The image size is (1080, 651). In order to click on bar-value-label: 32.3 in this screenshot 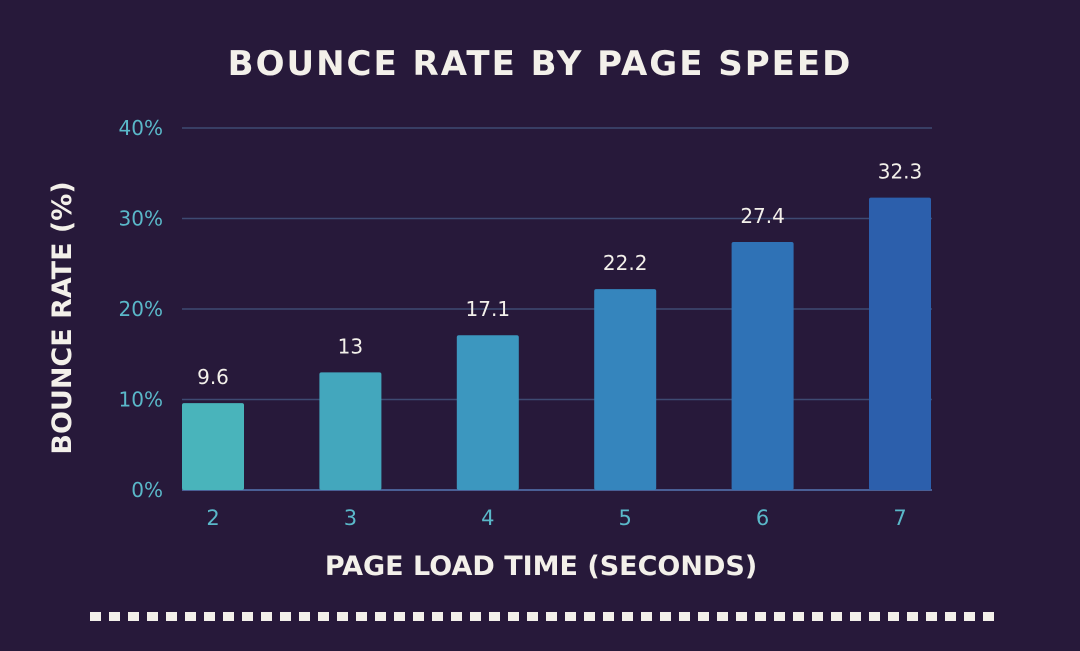, I will do `click(900, 172)`.